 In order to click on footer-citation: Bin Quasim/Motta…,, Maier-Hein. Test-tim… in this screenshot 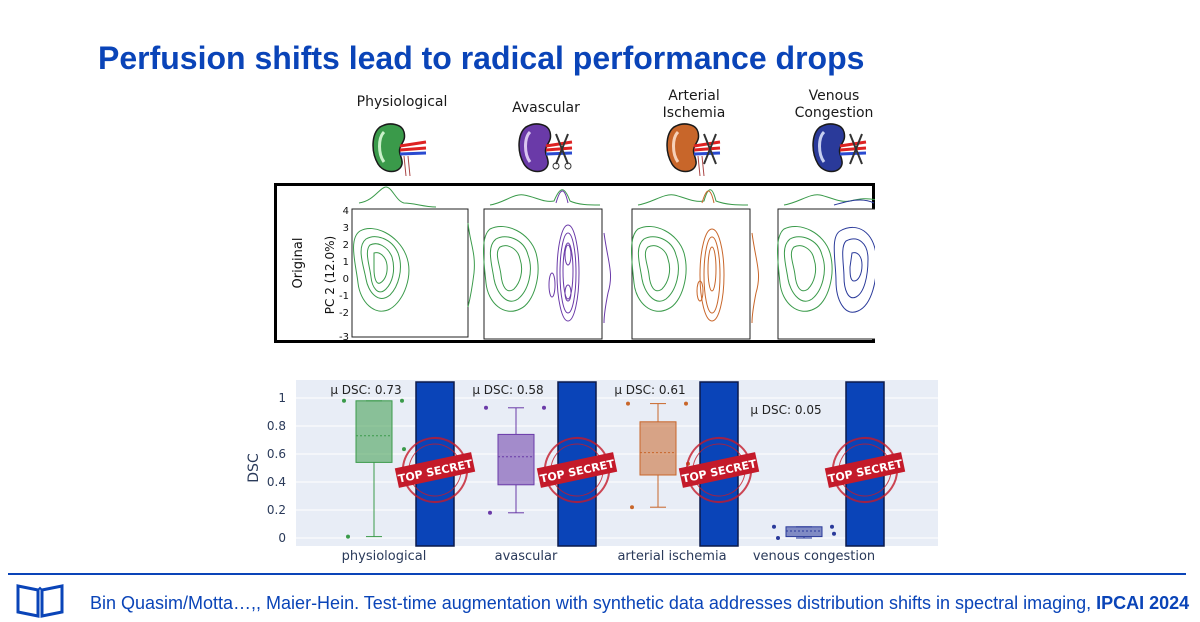, I will do `click(639, 603)`.